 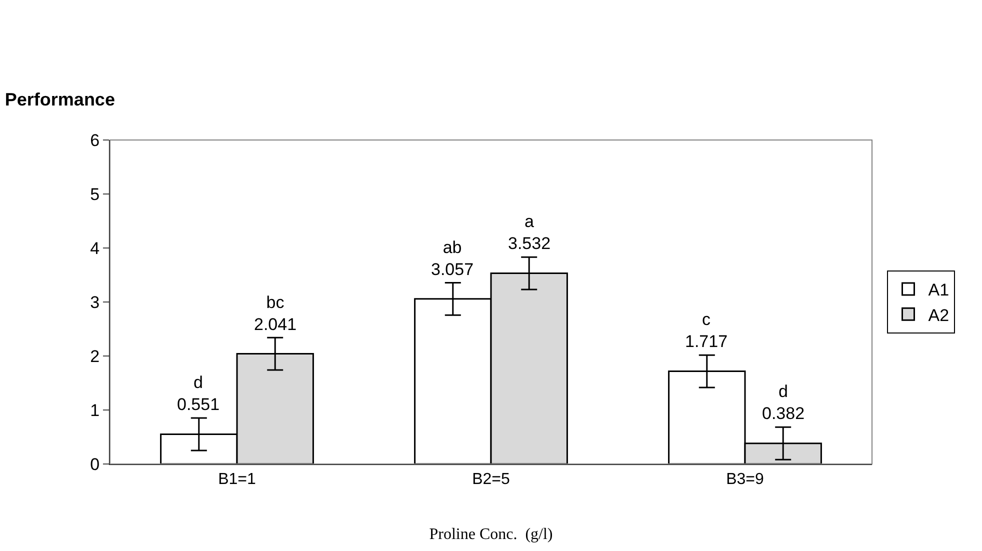 What do you see at coordinates (529, 233) in the screenshot?
I see `data-label: a 3.532` at bounding box center [529, 233].